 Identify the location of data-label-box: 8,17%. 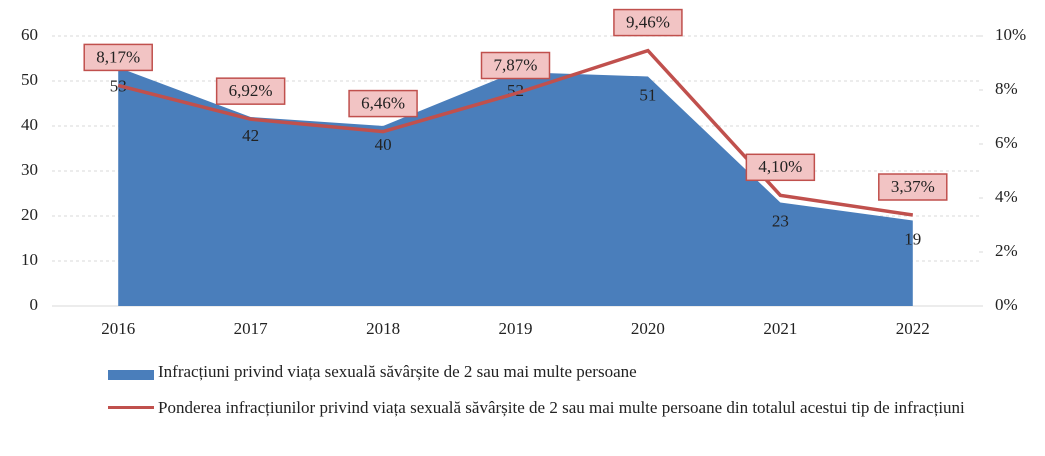
(118, 57).